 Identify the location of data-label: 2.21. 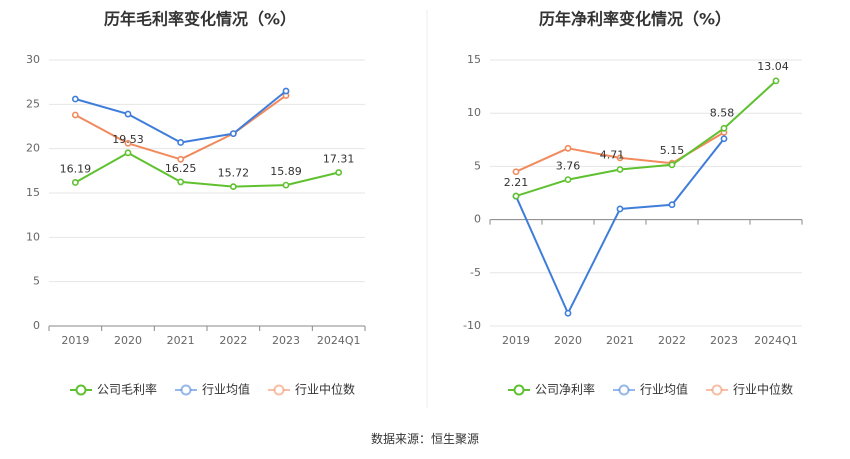
(516, 182).